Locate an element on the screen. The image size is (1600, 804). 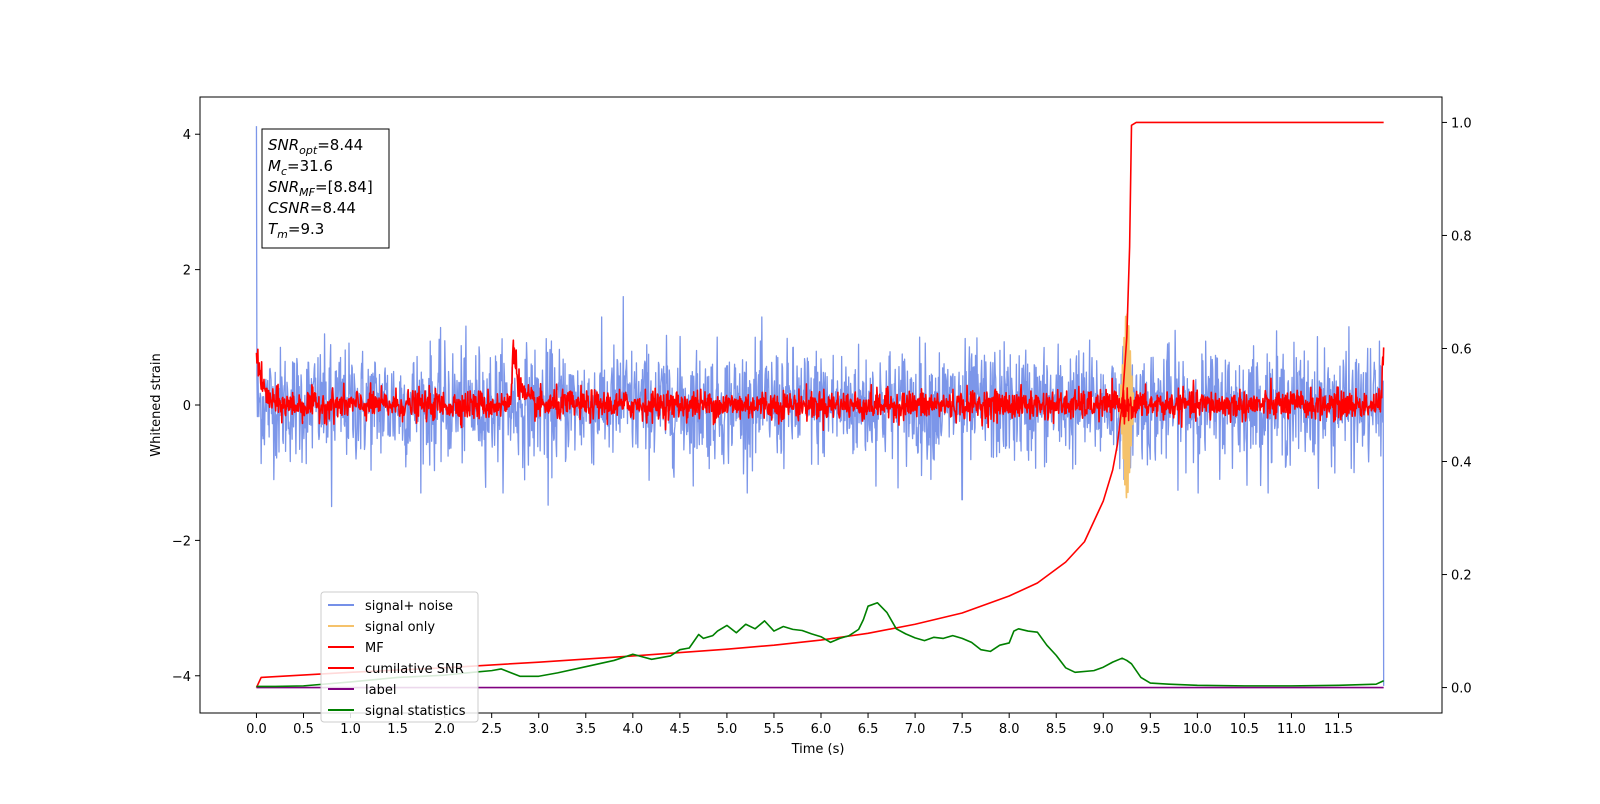
y2-tick-label: 0.6 is located at coordinates (1461, 349).